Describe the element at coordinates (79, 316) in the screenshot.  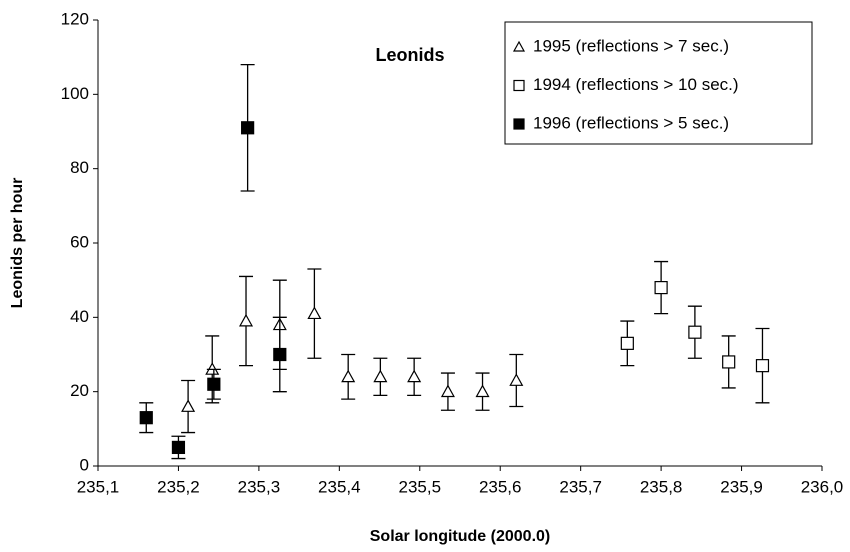
I see `y-tick-label: 40` at that location.